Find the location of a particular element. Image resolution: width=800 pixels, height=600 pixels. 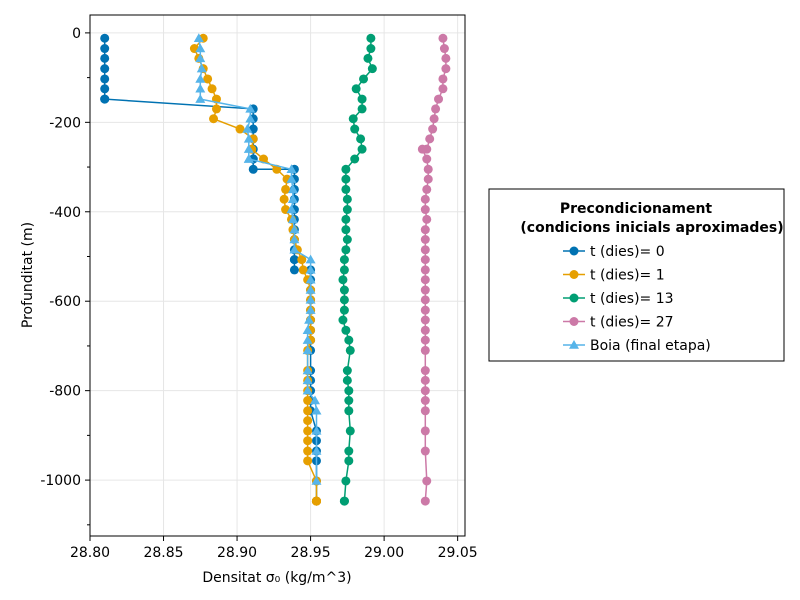

legend-label: Boia (final etapa) is located at coordinates (650, 346).